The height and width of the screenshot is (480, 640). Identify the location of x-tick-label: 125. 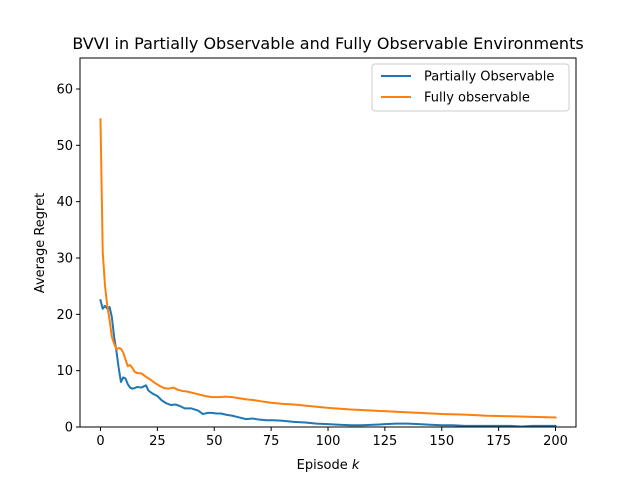
(384, 441).